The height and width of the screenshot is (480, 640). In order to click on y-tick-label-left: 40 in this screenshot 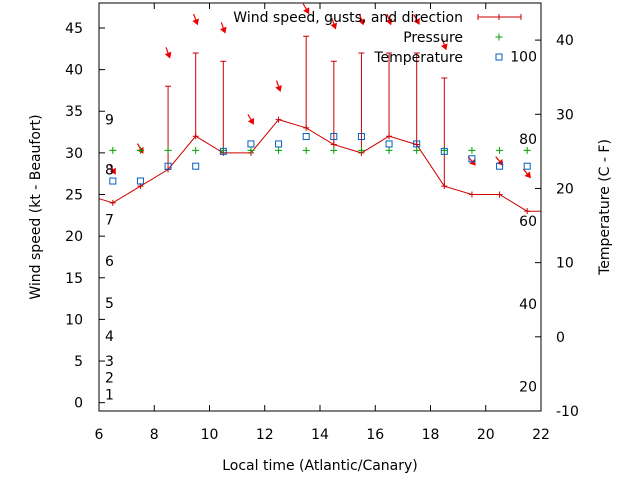, I will do `click(74, 71)`.